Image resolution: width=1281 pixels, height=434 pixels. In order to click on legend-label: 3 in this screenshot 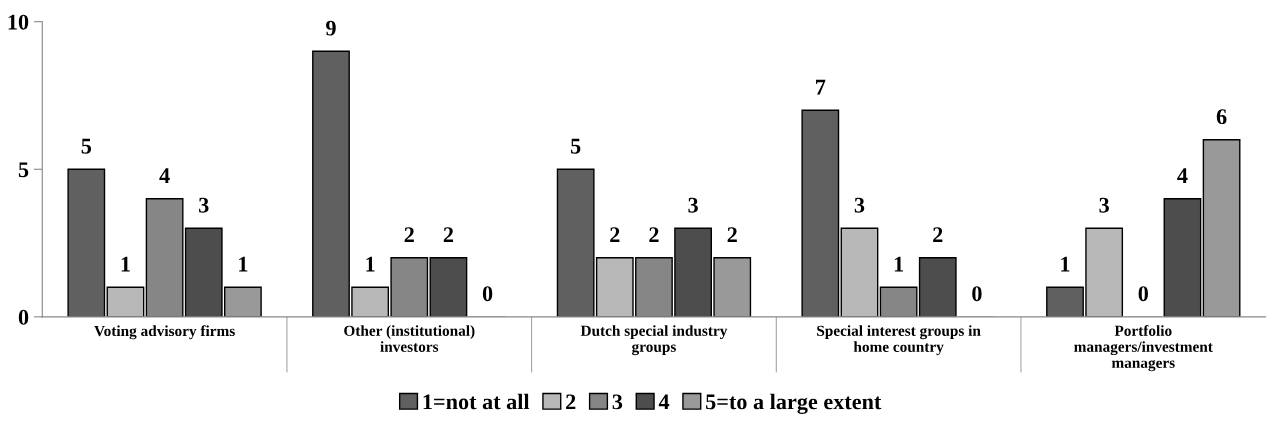, I will do `click(617, 402)`.